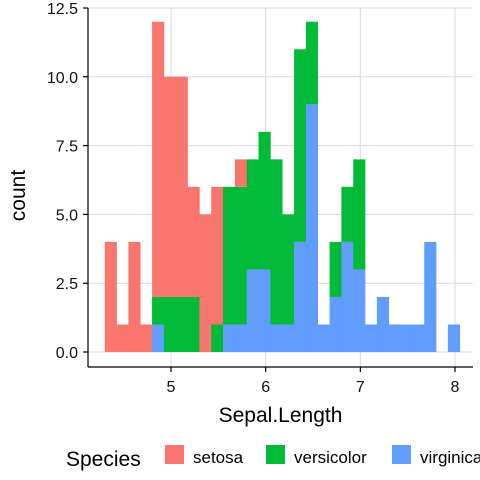 This screenshot has height=480, width=480. I want to click on y-tick-label: 12.5, so click(62, 9).